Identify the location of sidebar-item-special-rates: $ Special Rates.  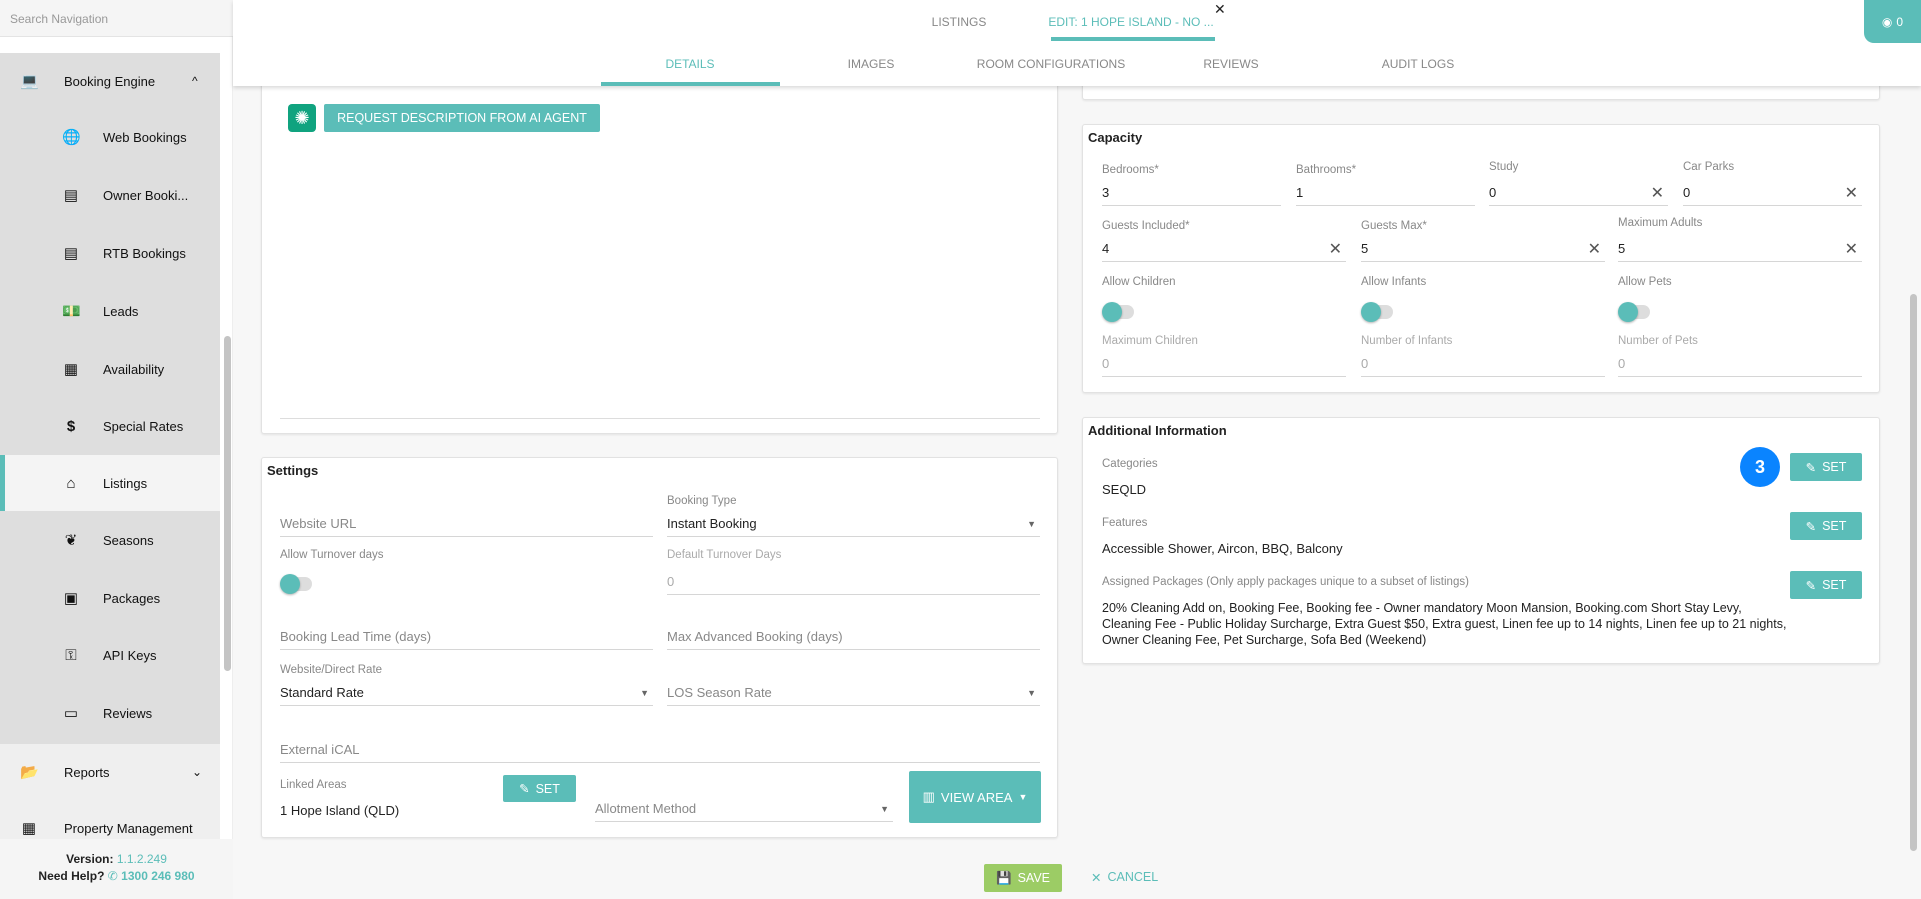
(110, 426).